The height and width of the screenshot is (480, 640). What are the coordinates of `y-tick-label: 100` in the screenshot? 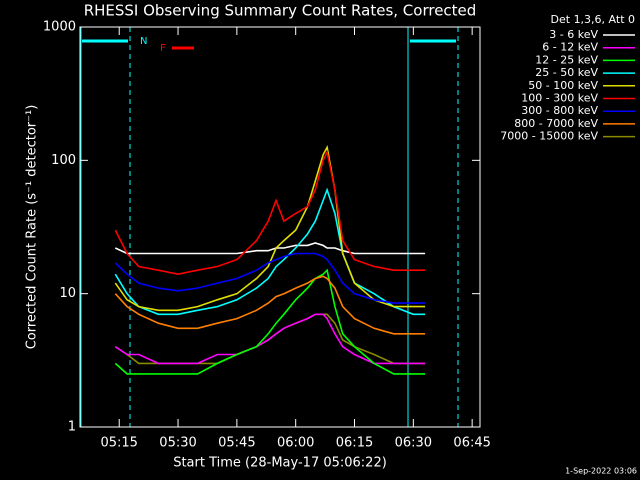 It's located at (63, 160).